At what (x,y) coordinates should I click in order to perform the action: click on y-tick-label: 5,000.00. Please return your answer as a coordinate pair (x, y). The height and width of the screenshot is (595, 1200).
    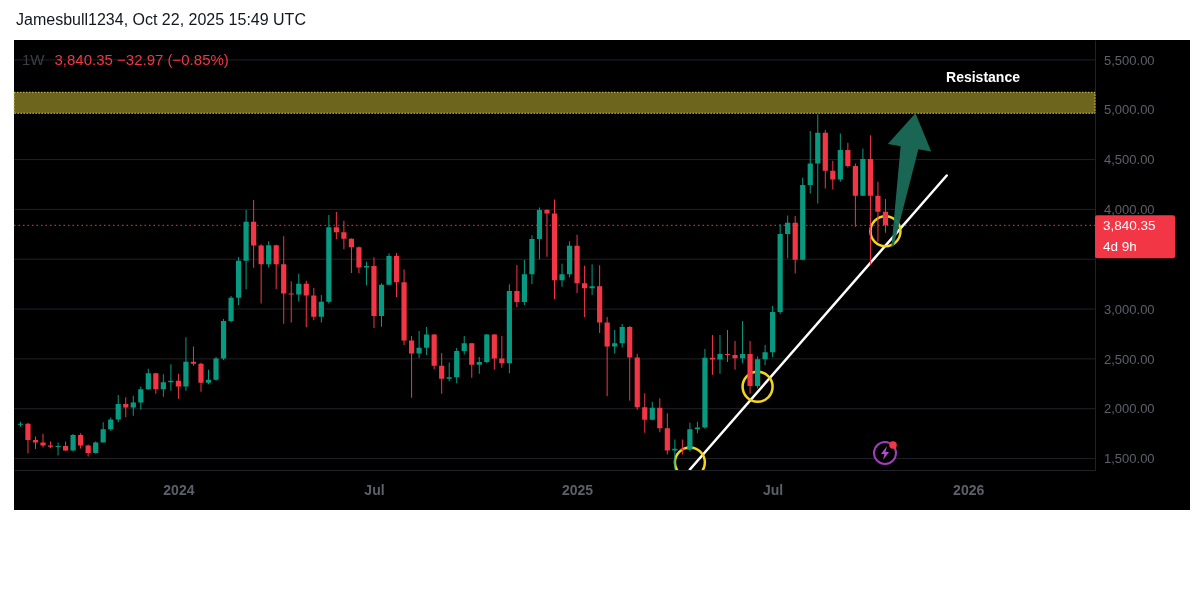
    Looking at the image, I should click on (1129, 110).